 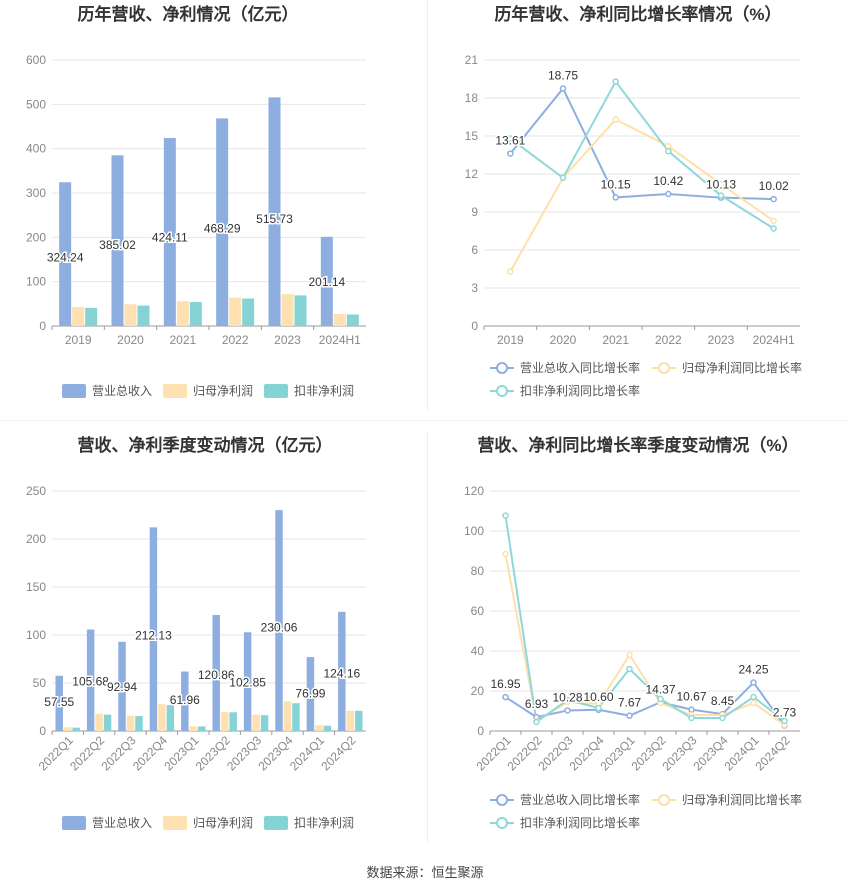 I want to click on data-label: 120.86, so click(x=216, y=675).